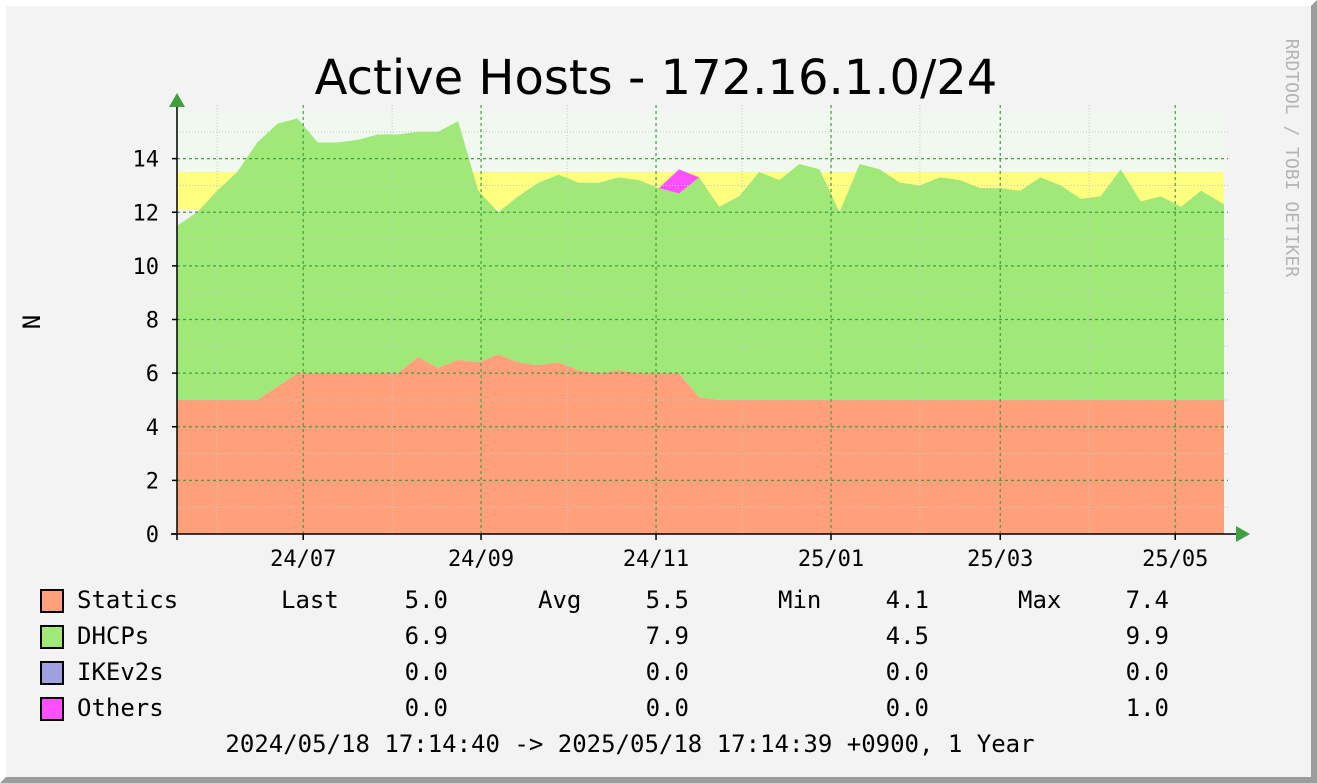  I want to click on legend-min-ikev2s: 0.0, so click(907, 672).